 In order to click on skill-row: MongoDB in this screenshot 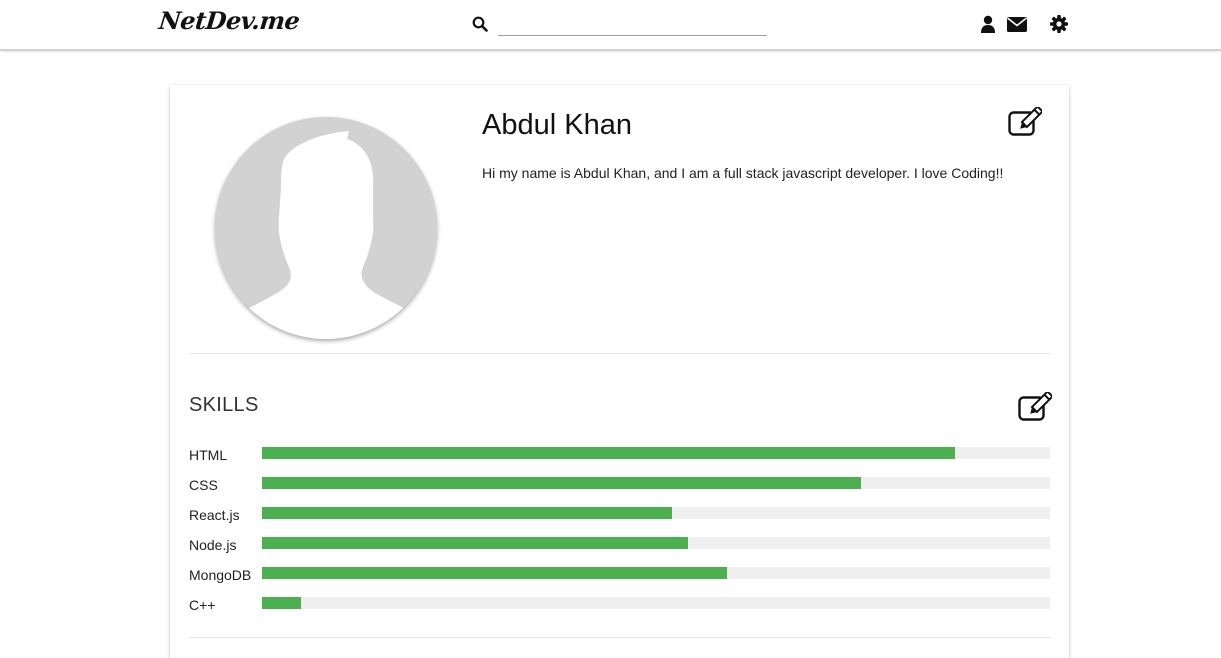, I will do `click(620, 579)`.